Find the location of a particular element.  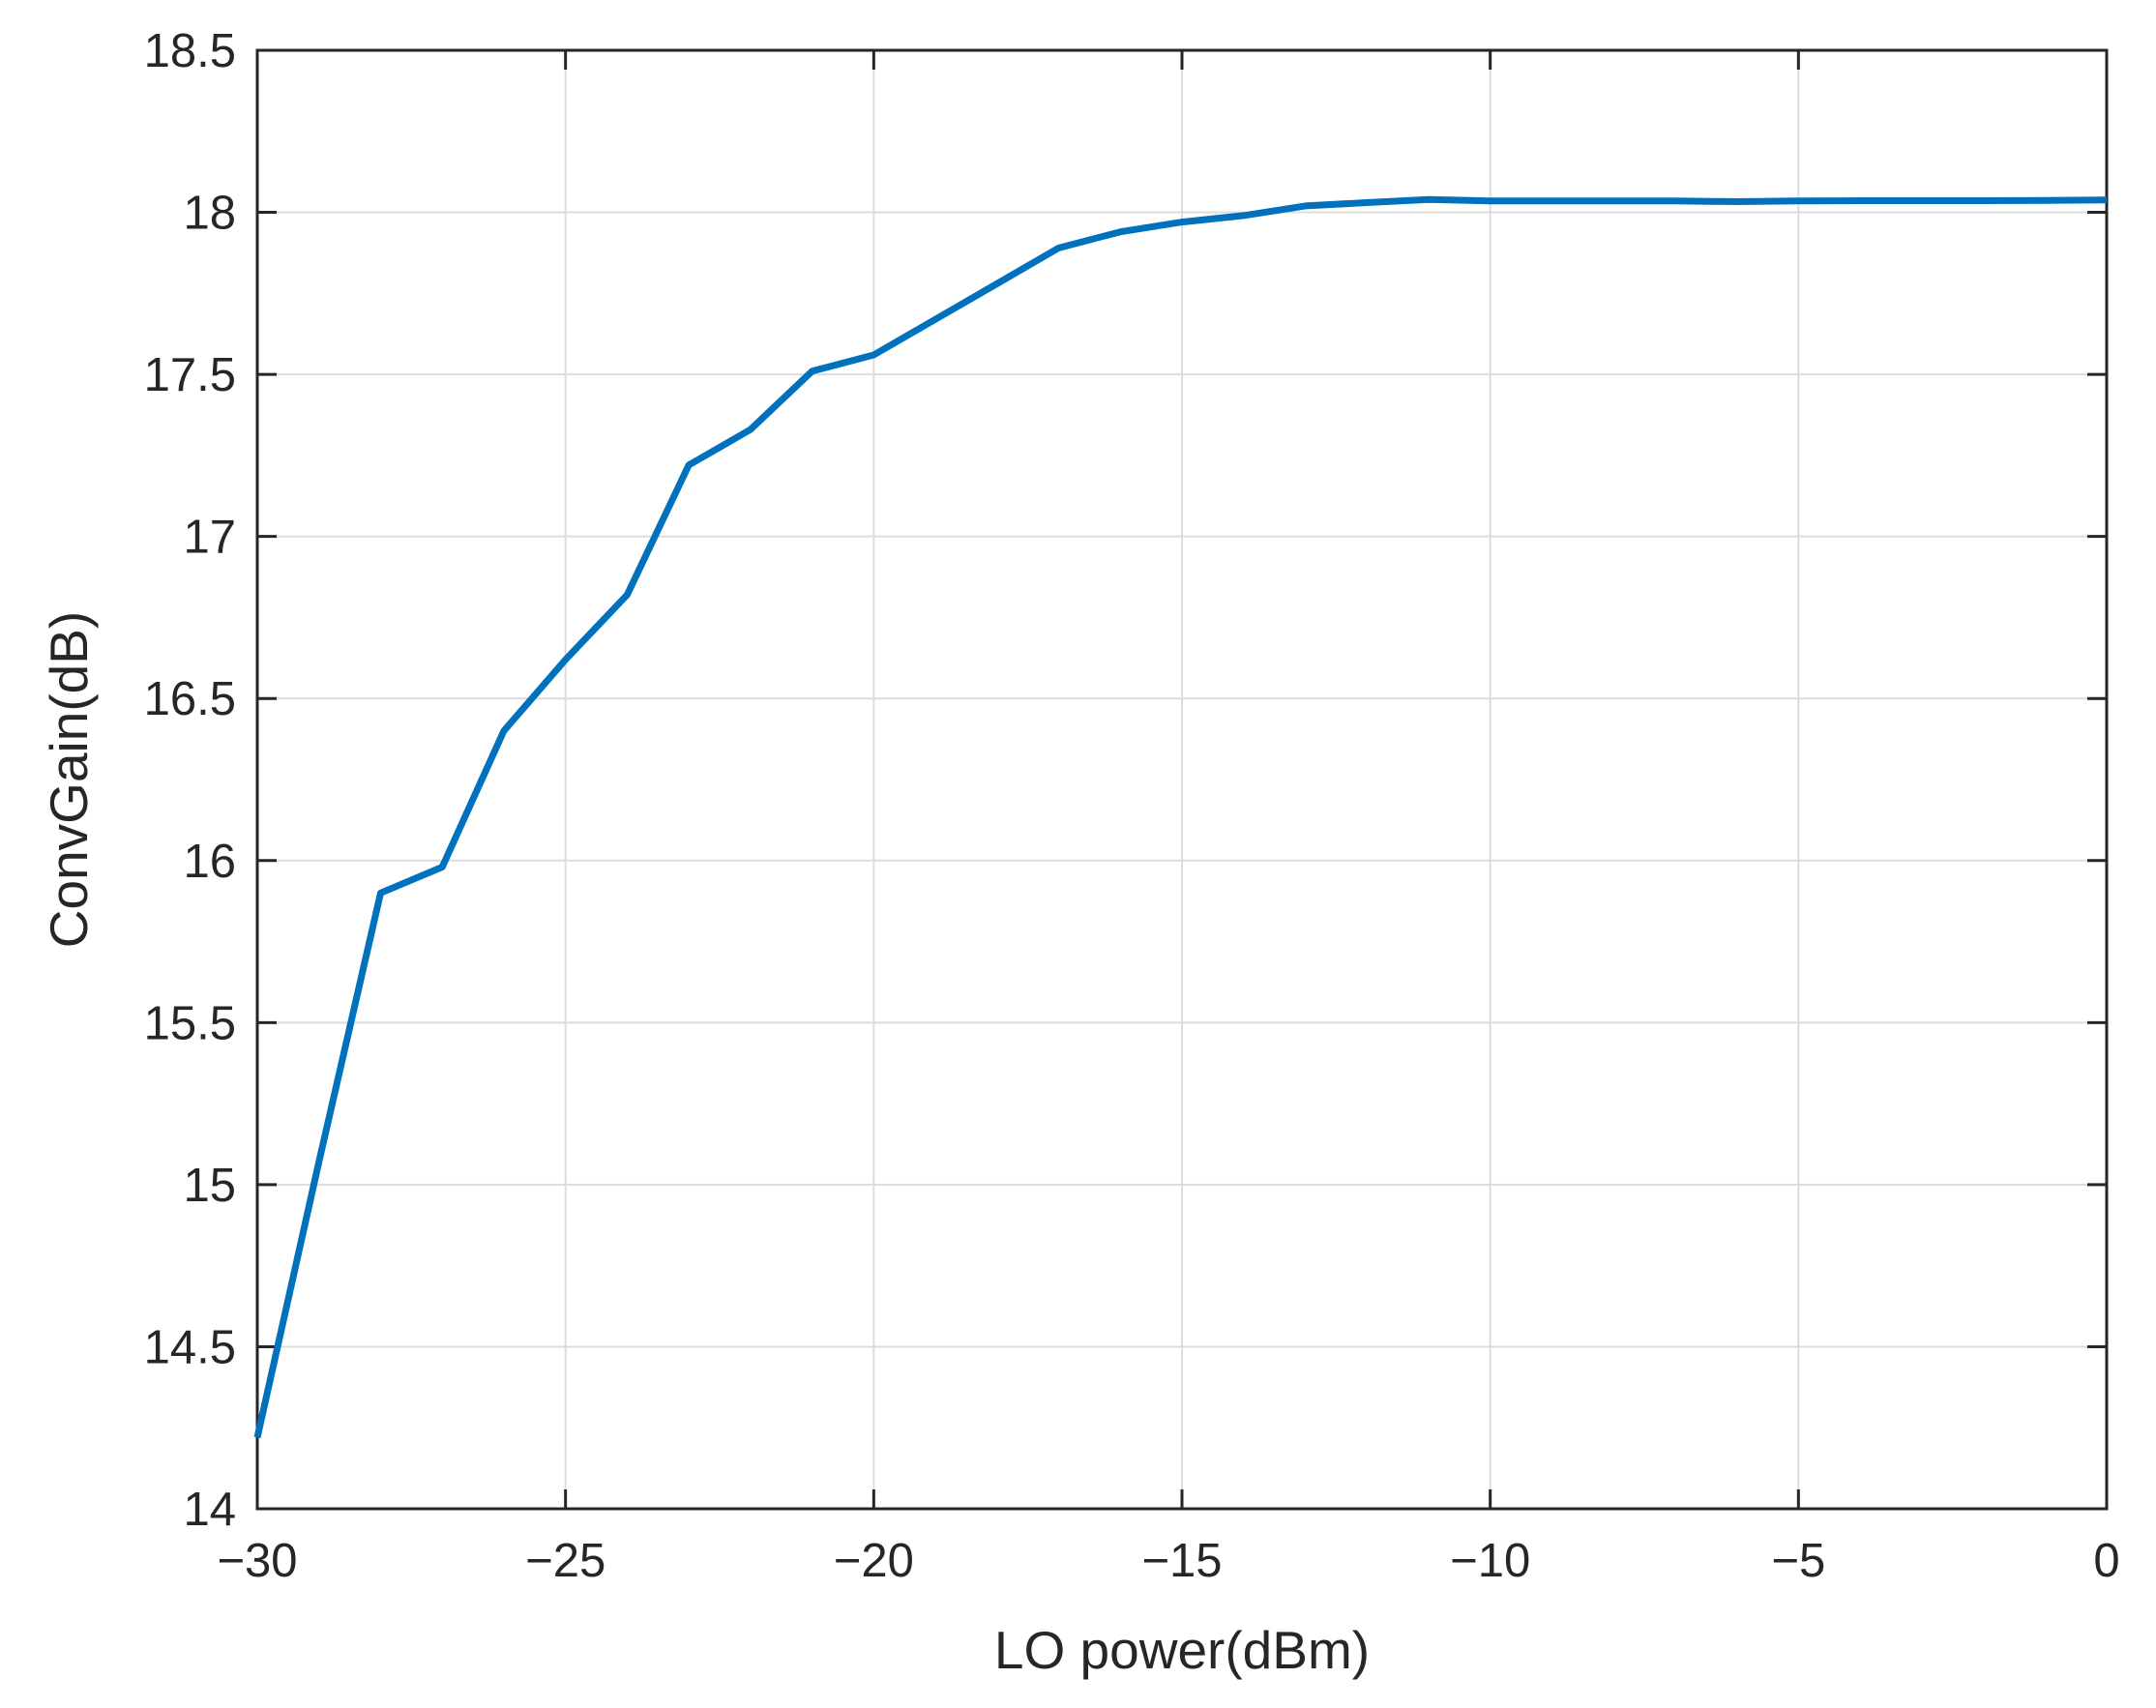

x-tick-label: 0 is located at coordinates (2106, 1561).